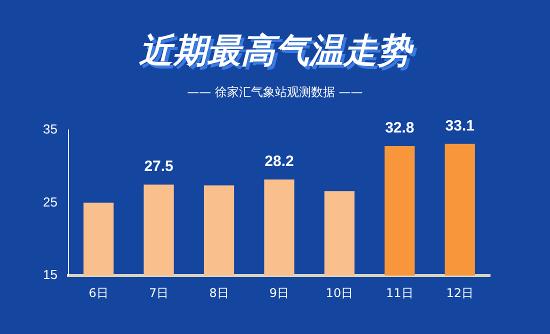 This screenshot has width=550, height=334. Describe the element at coordinates (400, 293) in the screenshot. I see `x-tick-label: 11日` at that location.